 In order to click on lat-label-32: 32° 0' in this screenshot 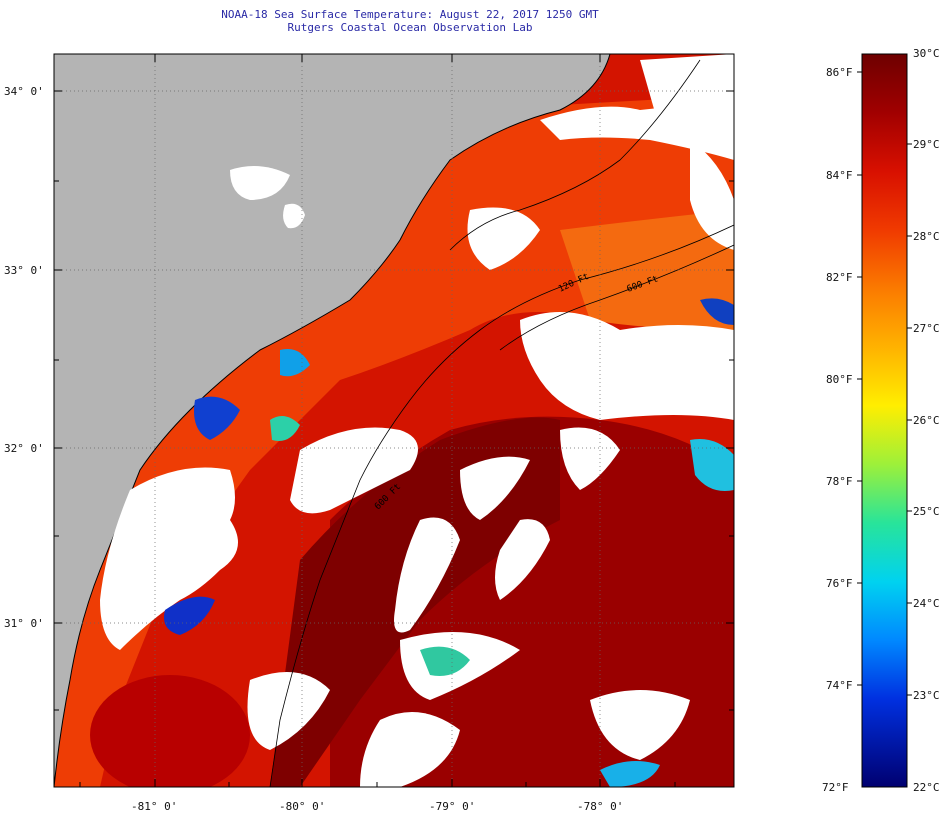, I will do `click(24, 448)`.